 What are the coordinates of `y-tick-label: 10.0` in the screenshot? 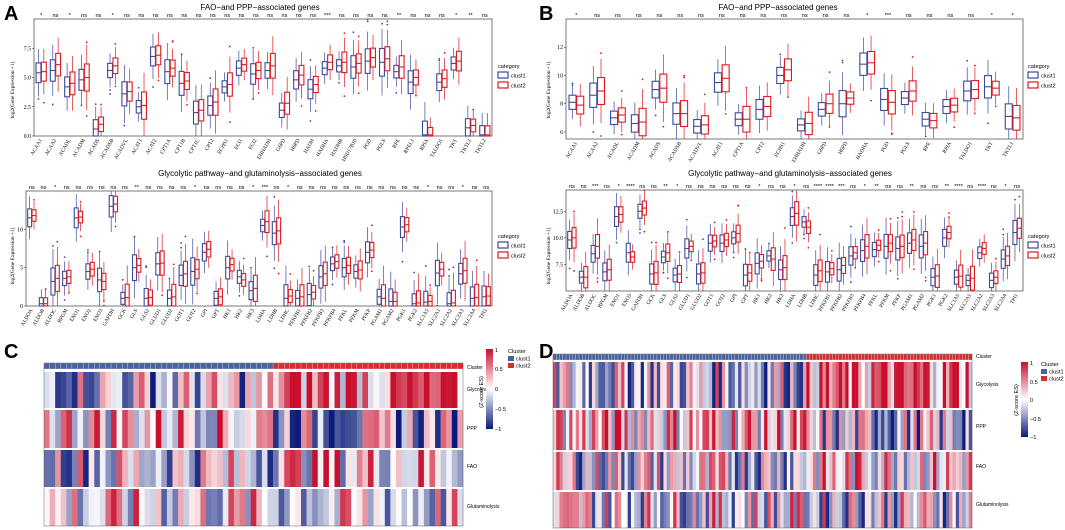 It's located at (558, 239).